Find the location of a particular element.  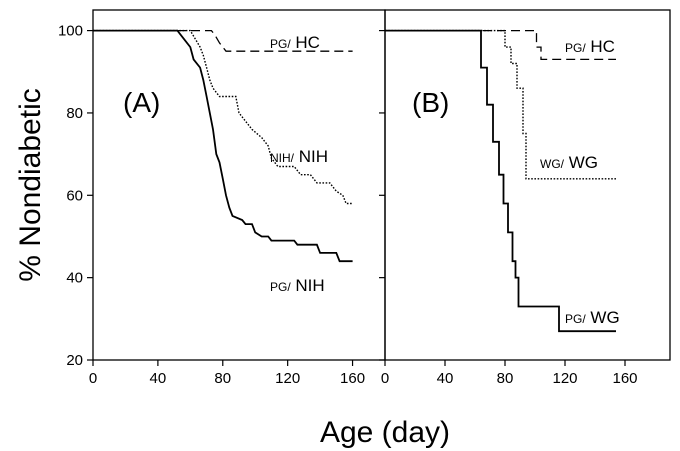

y-tick-label: 60 is located at coordinates (74, 195).